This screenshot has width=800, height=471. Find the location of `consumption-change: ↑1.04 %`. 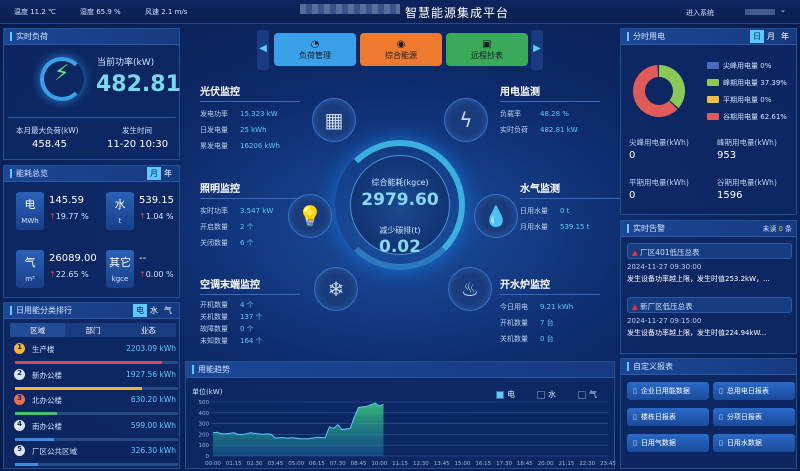

consumption-change: ↑1.04 % is located at coordinates (156, 216).